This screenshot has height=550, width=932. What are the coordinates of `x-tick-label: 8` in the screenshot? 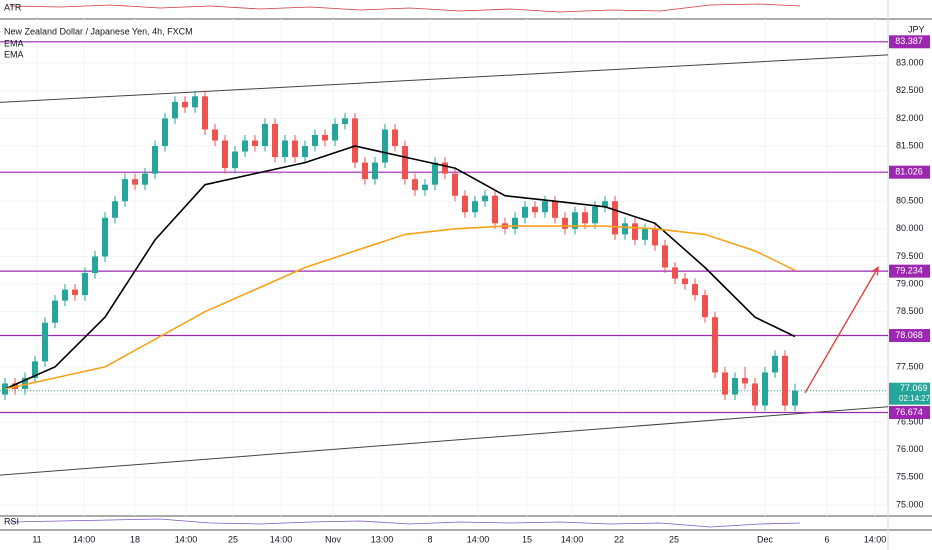 It's located at (429, 539).